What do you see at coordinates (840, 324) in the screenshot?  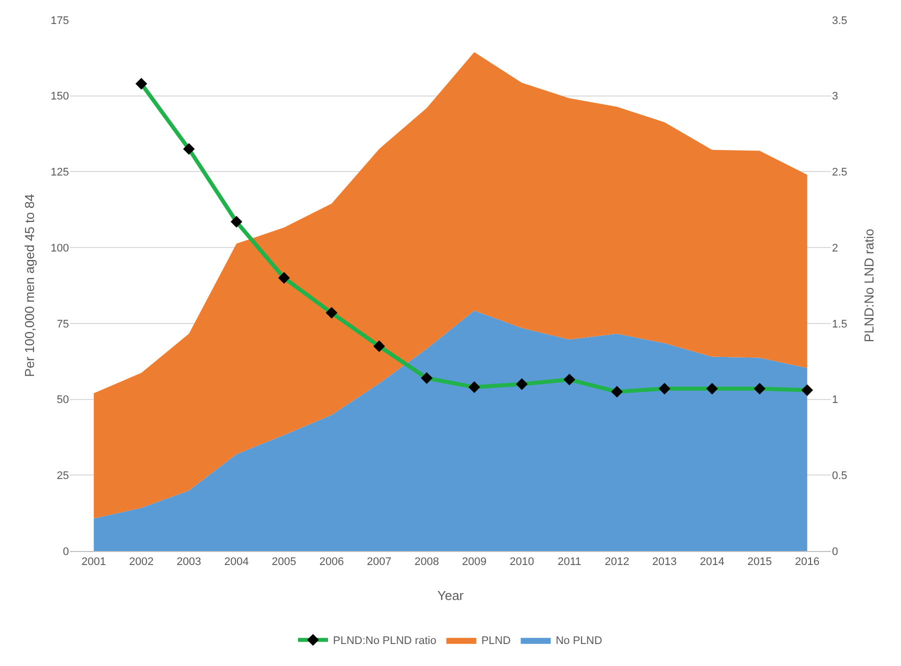 I see `y2-tick-label: 1.5` at bounding box center [840, 324].